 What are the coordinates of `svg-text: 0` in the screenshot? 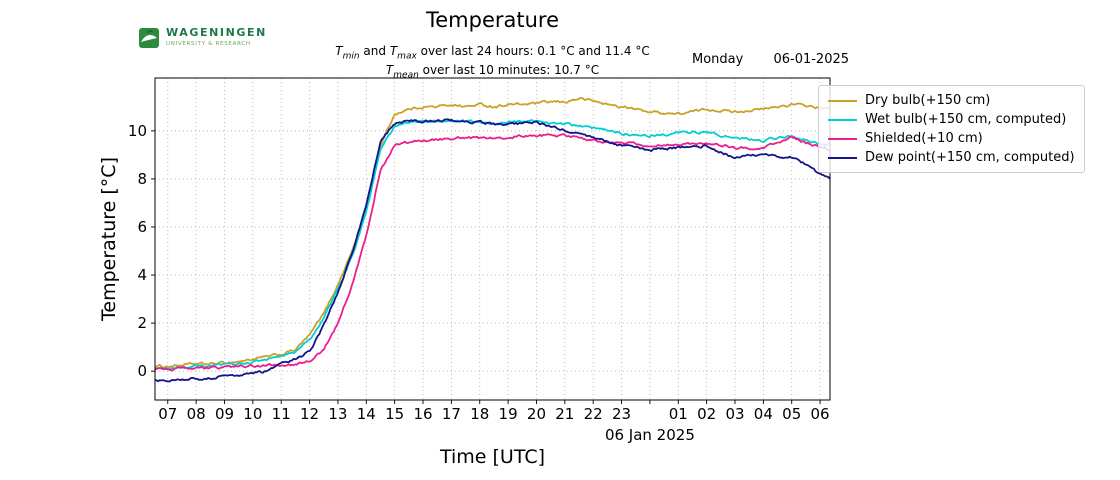 It's located at (142, 371).